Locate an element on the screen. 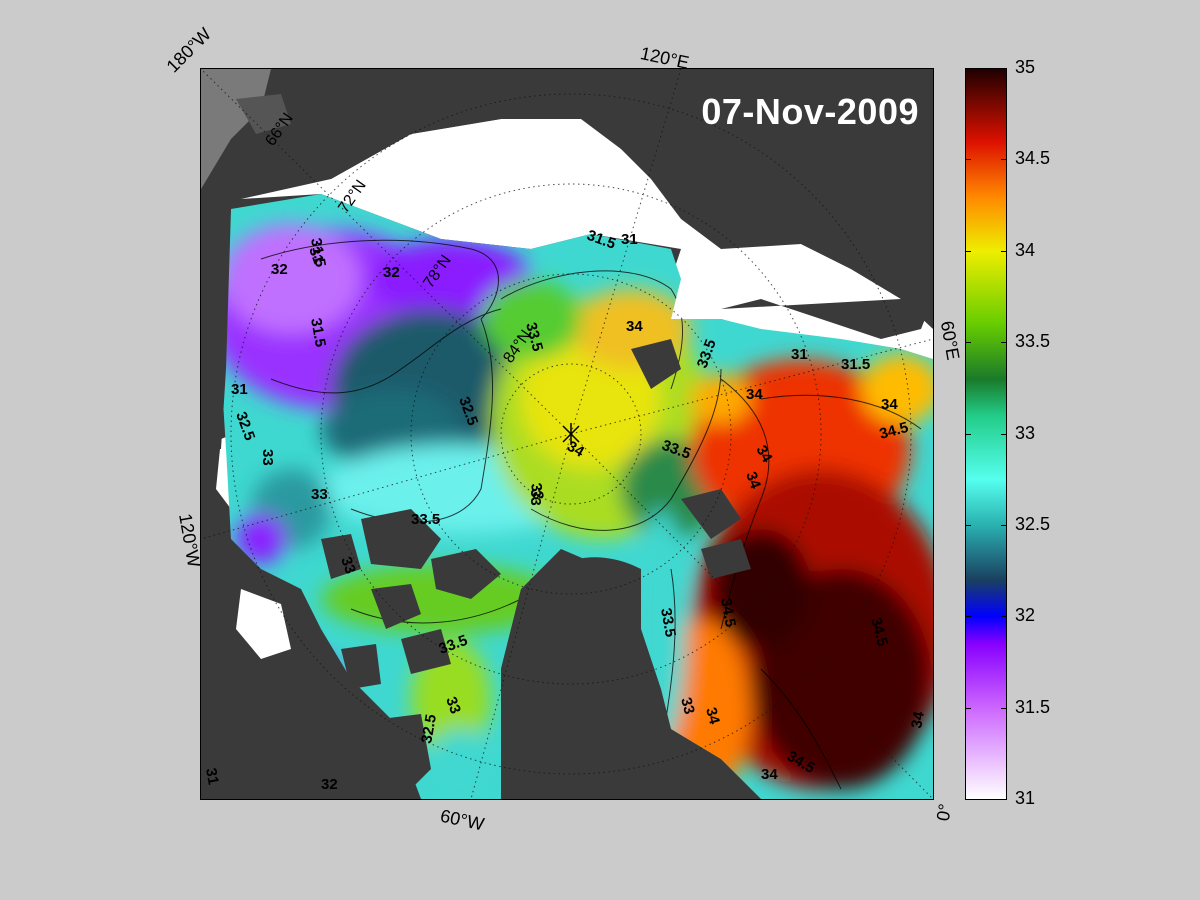 The image size is (1200, 900). colorbar-tick-label: 34.5 is located at coordinates (1033, 158).